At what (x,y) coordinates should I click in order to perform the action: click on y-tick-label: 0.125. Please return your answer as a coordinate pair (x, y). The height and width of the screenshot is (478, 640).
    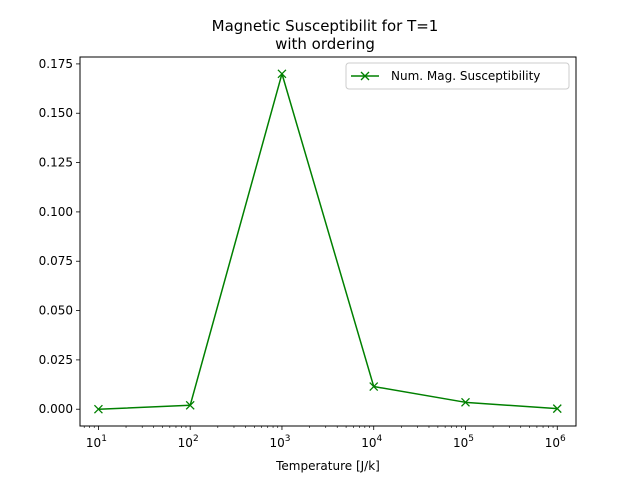
    Looking at the image, I should click on (56, 163).